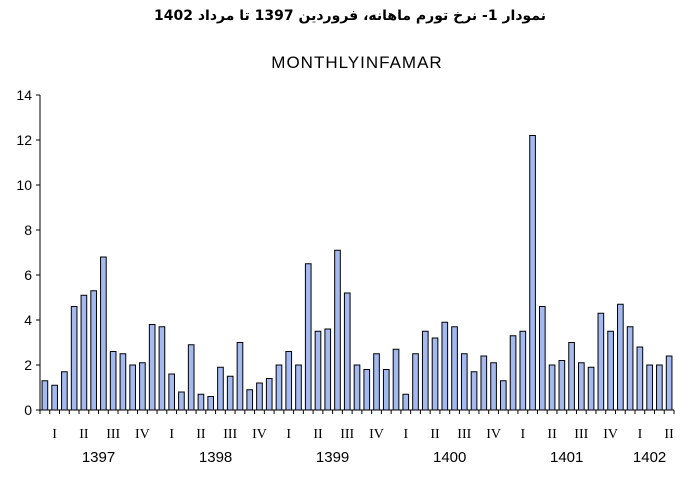 This screenshot has height=481, width=700. What do you see at coordinates (215, 457) in the screenshot?
I see `year-label: 1398` at bounding box center [215, 457].